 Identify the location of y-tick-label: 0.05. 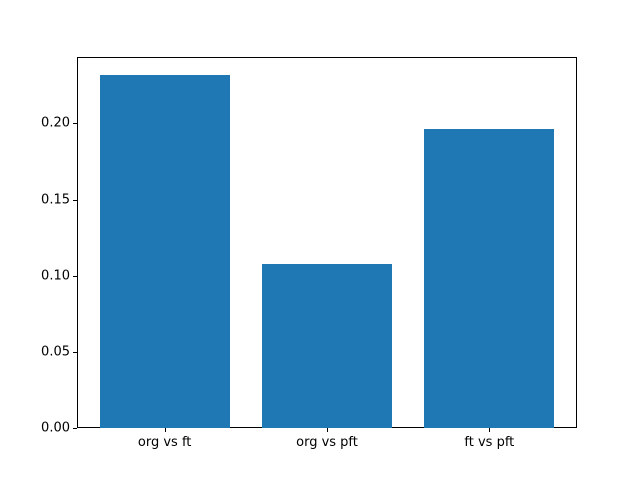
(55, 352).